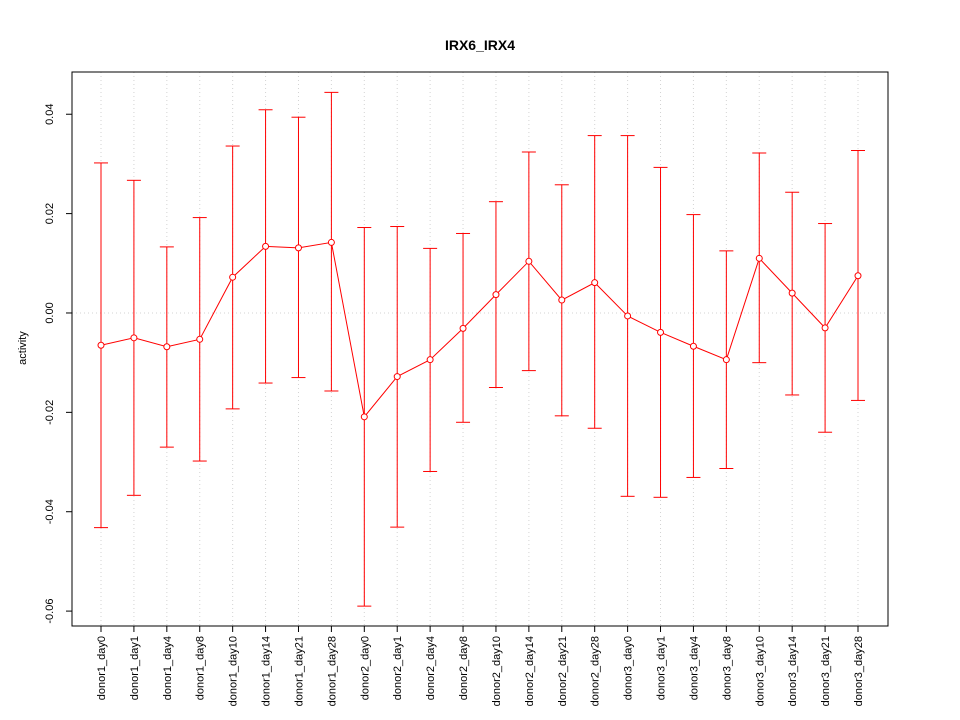  What do you see at coordinates (398, 668) in the screenshot?
I see `x-tick-label: donor2_day1` at bounding box center [398, 668].